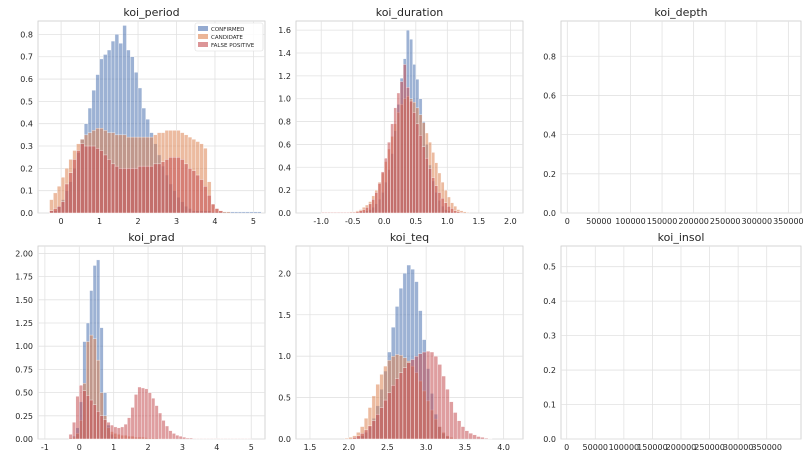  Describe the element at coordinates (549, 370) in the screenshot. I see `y-tick-label: 0.2` at that location.